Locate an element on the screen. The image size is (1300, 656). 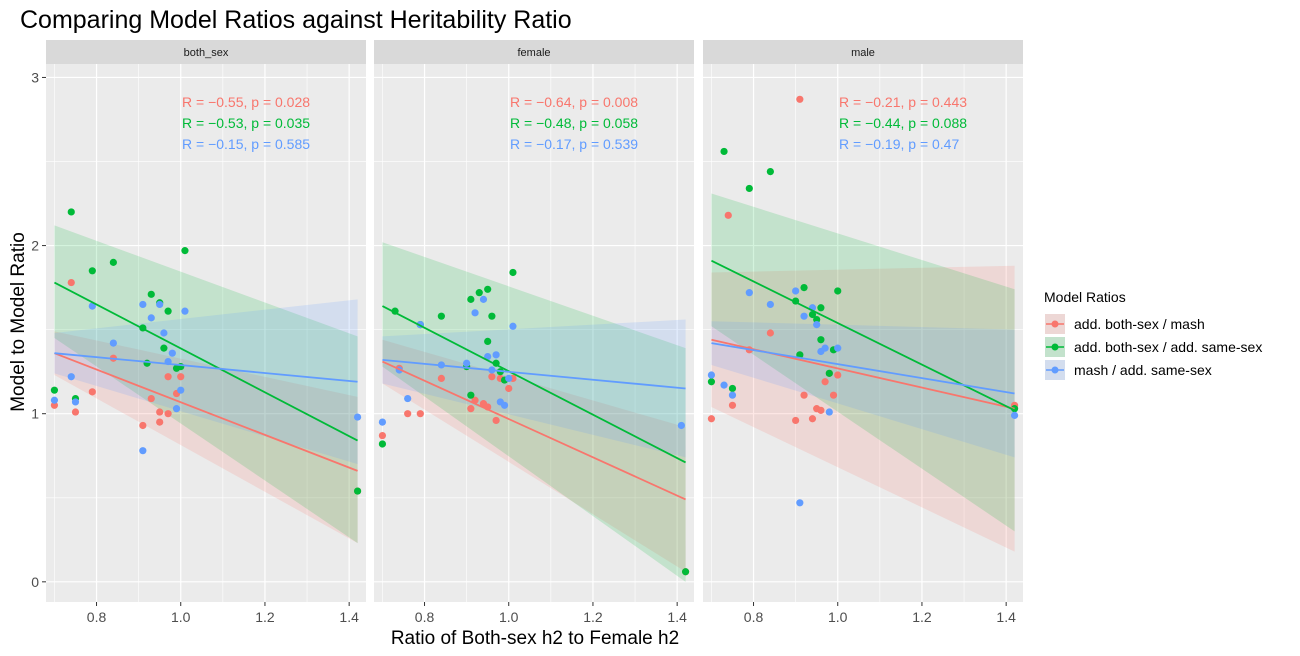
stat-label: R = −0.17, p = 0.539 is located at coordinates (574, 144).